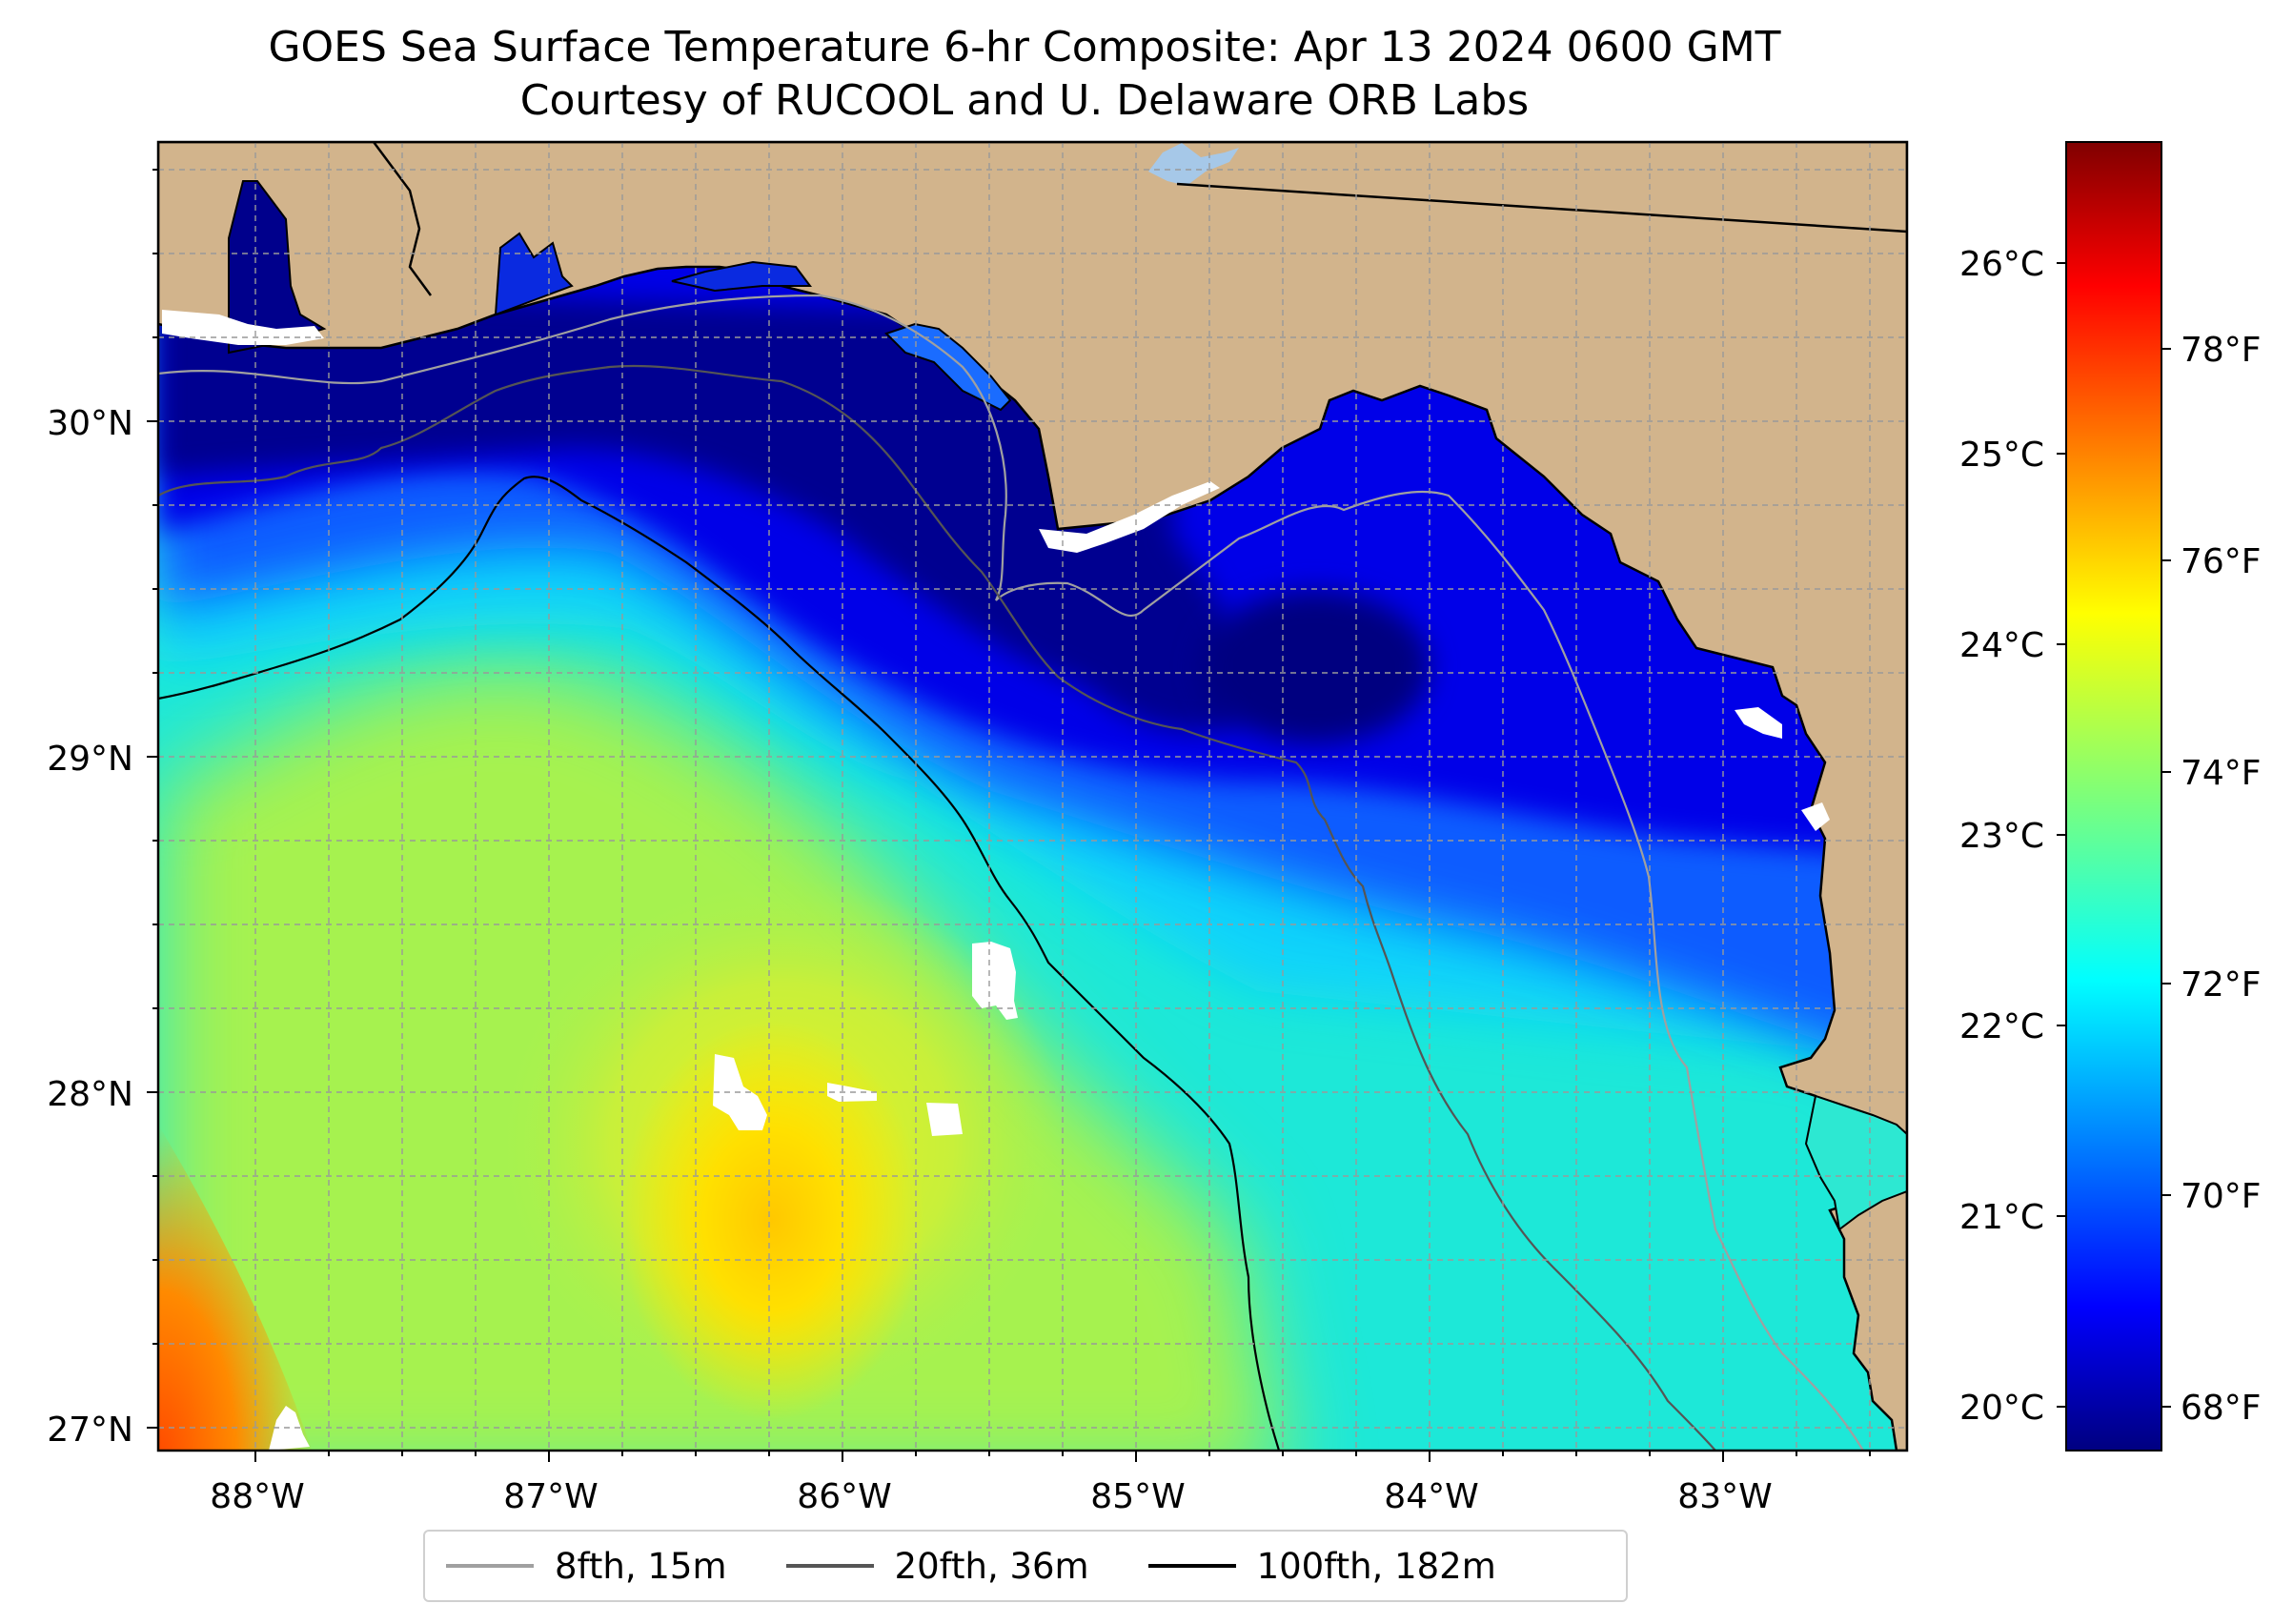 This screenshot has width=2293, height=1624. What do you see at coordinates (2222, 1196) in the screenshot?
I see `colorbar-fahrenheit-label: 70°F` at bounding box center [2222, 1196].